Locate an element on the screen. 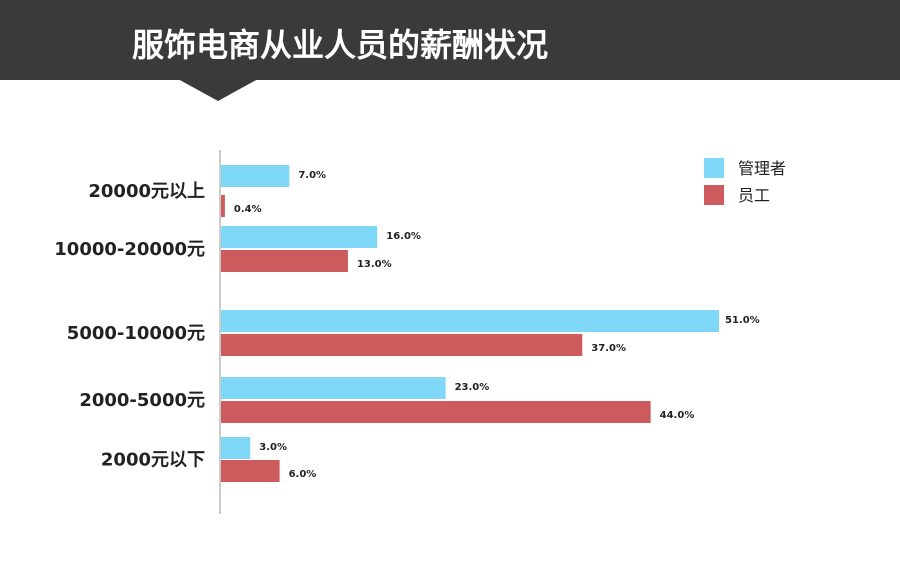 The image size is (900, 562). bar-管理者-20000元以上 is located at coordinates (255, 176).